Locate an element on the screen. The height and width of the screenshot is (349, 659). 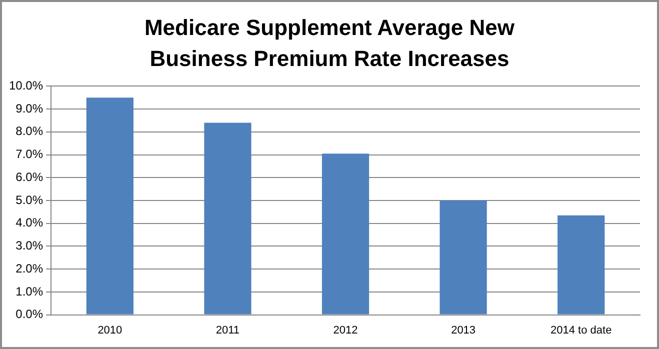
x-tick-label: 2010 is located at coordinates (110, 330).